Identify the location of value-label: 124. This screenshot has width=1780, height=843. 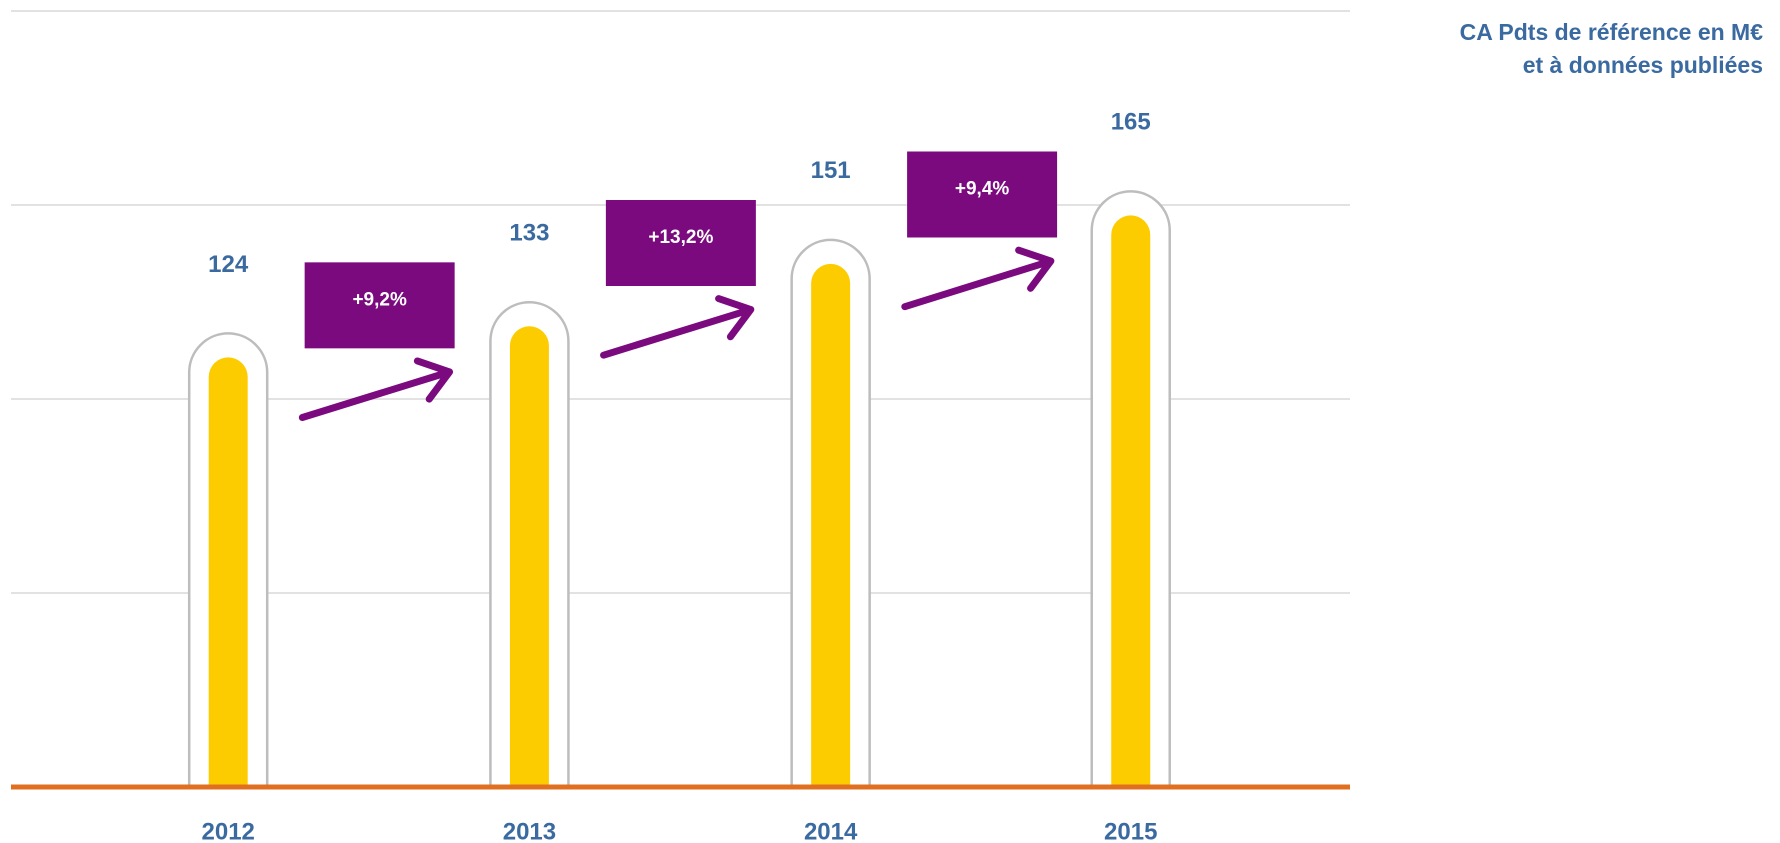
(228, 264).